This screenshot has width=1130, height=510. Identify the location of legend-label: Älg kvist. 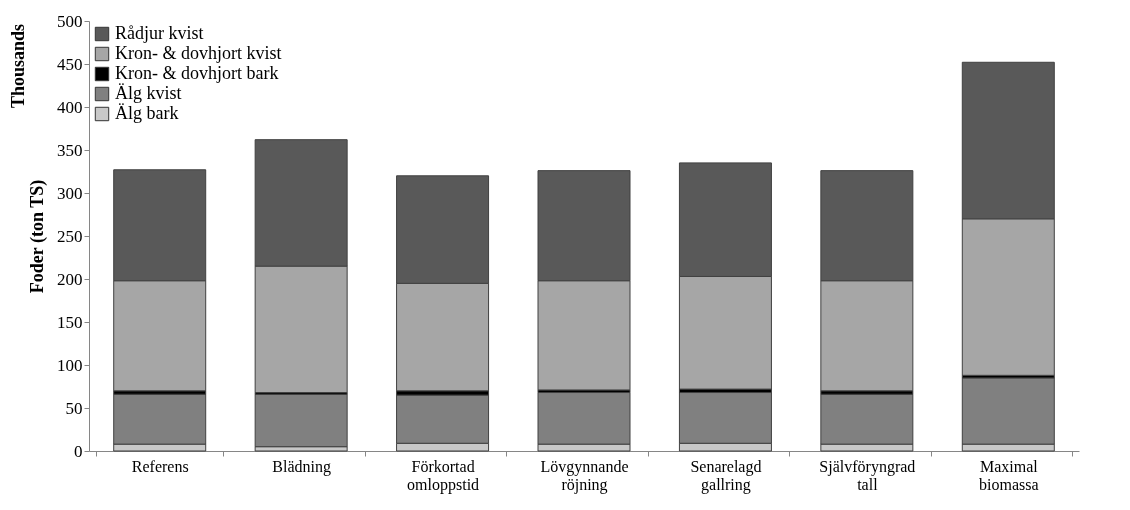
(148, 93).